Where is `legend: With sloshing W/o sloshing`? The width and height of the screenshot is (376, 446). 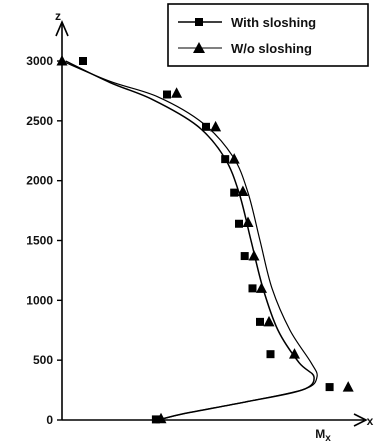
legend: With sloshing W/o sloshing is located at coordinates (268, 35).